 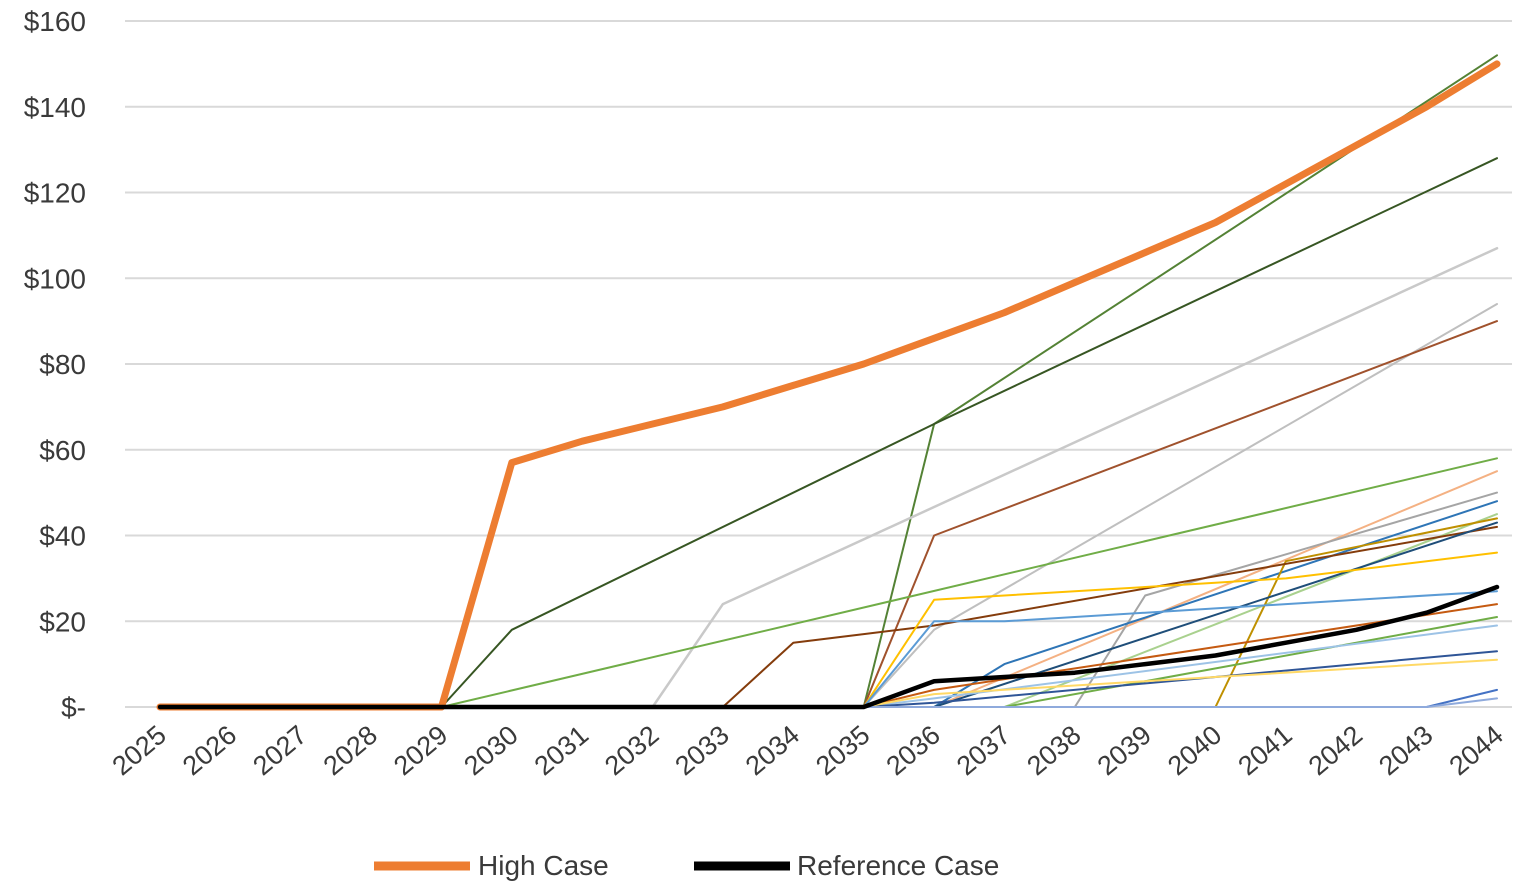 What do you see at coordinates (279, 751) in the screenshot?
I see `x-tick-label: 2027` at bounding box center [279, 751].